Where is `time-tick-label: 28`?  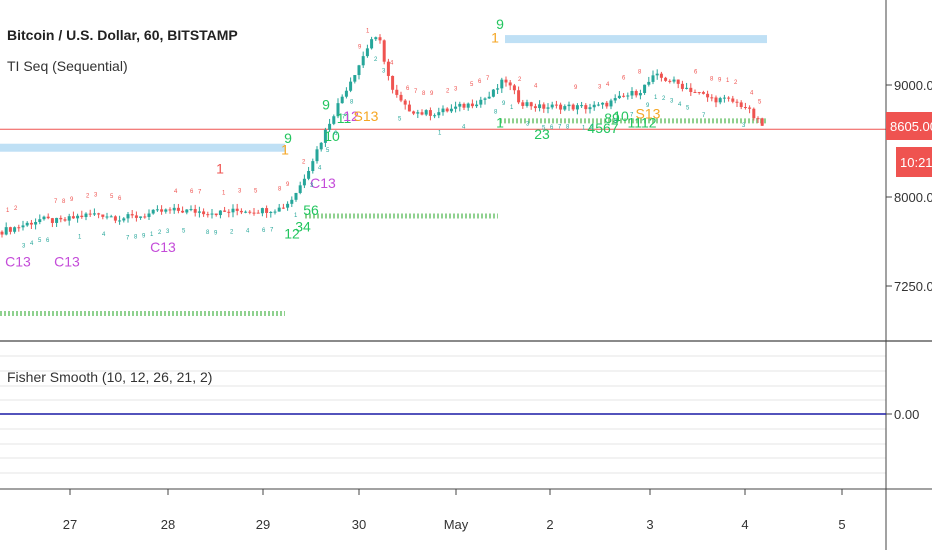 time-tick-label: 28 is located at coordinates (168, 524).